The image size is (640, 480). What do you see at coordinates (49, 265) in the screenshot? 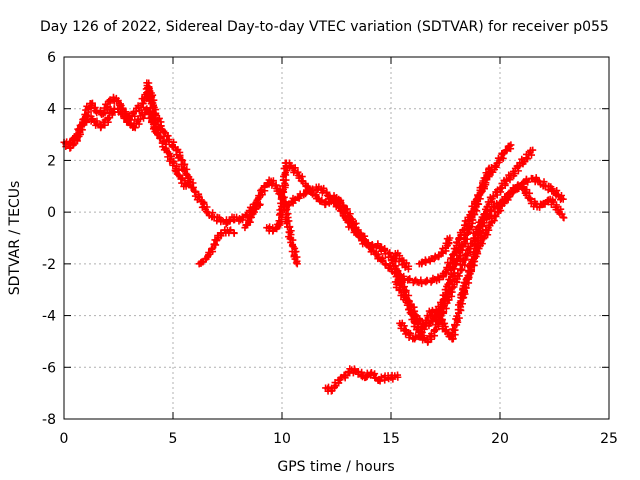
I see `y-tick-label: -2` at bounding box center [49, 265].